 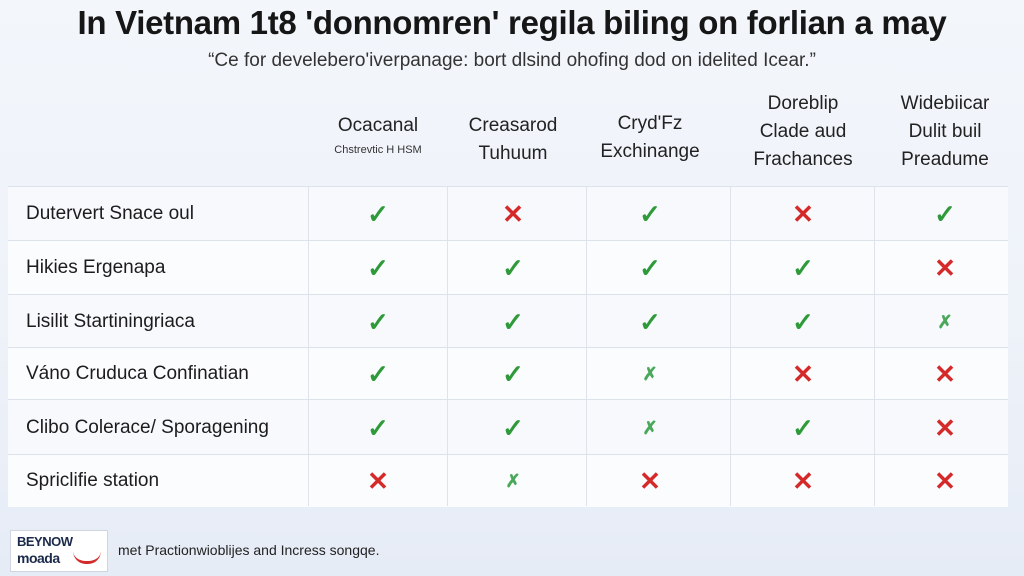 I want to click on column-header-line: Clade aud, so click(x=803, y=131).